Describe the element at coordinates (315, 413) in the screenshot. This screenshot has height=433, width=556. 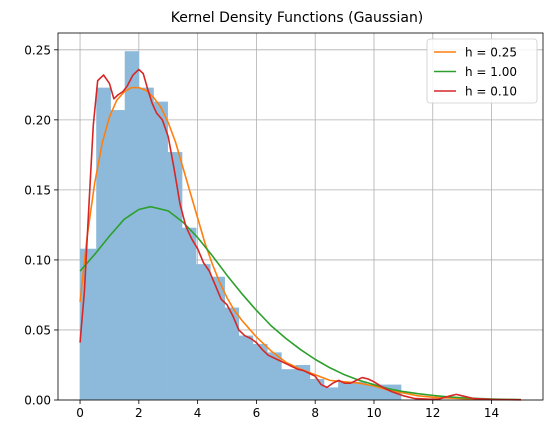
I see `x-tick-label: 8` at that location.